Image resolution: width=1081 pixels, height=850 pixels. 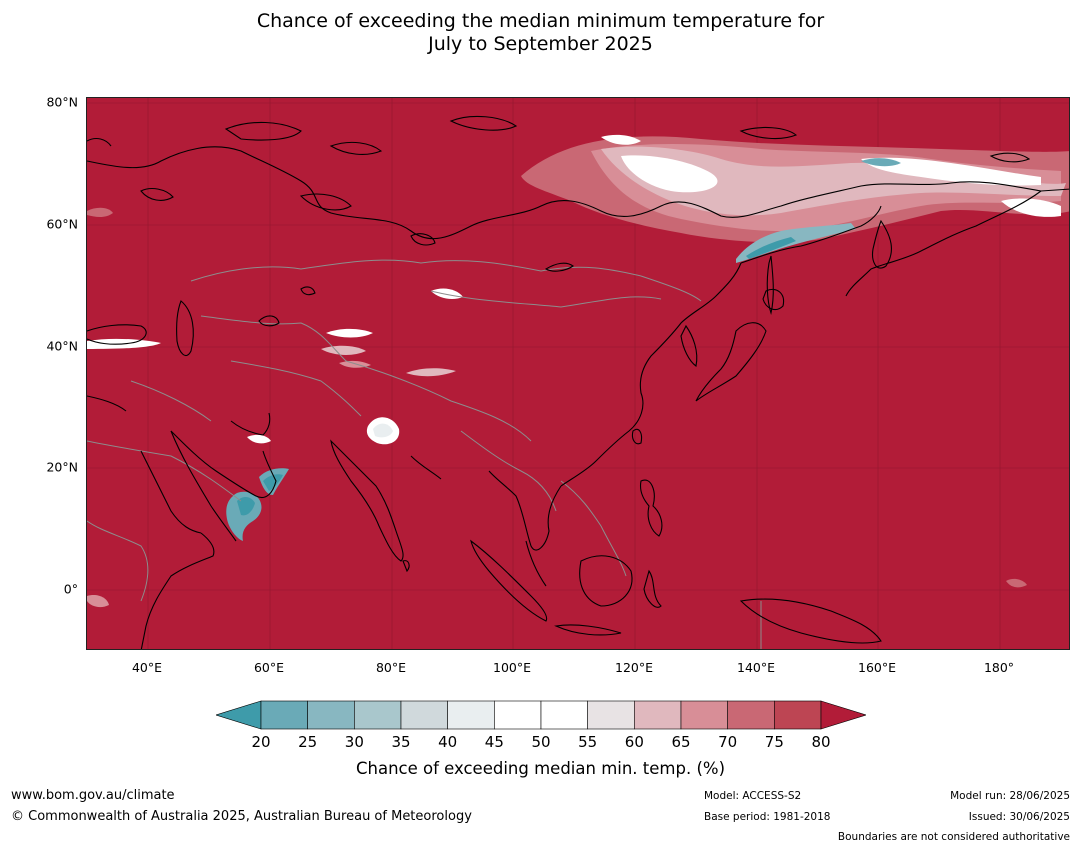 What do you see at coordinates (681, 742) in the screenshot?
I see `colorbar-tick-label: 65` at bounding box center [681, 742].